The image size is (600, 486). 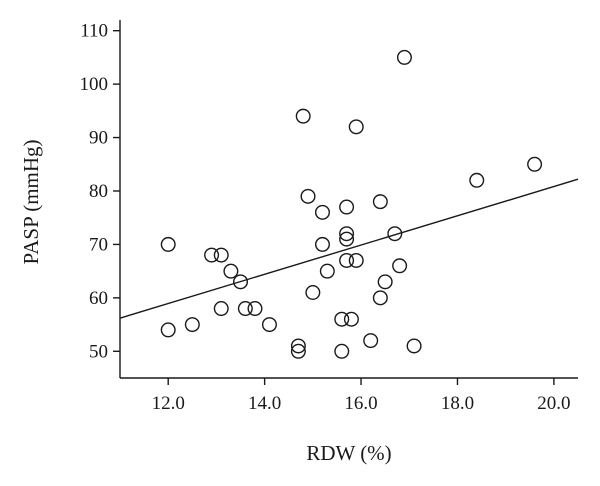 What do you see at coordinates (94, 31) in the screenshot?
I see `y-tick-label: 110` at bounding box center [94, 31].